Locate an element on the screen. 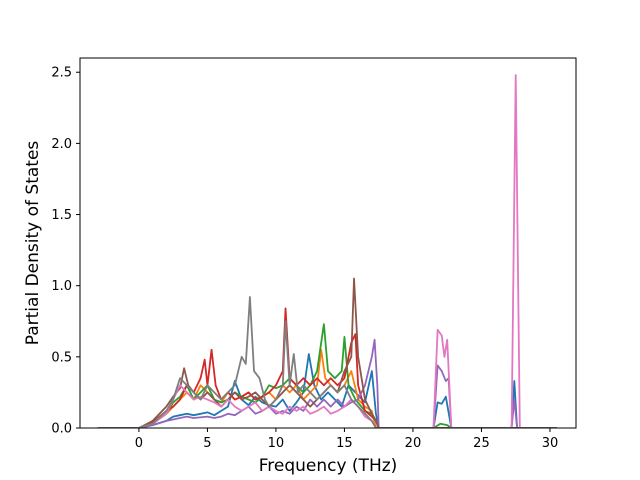 This screenshot has height=480, width=640. y-tick-label: 2.0 is located at coordinates (61, 144).